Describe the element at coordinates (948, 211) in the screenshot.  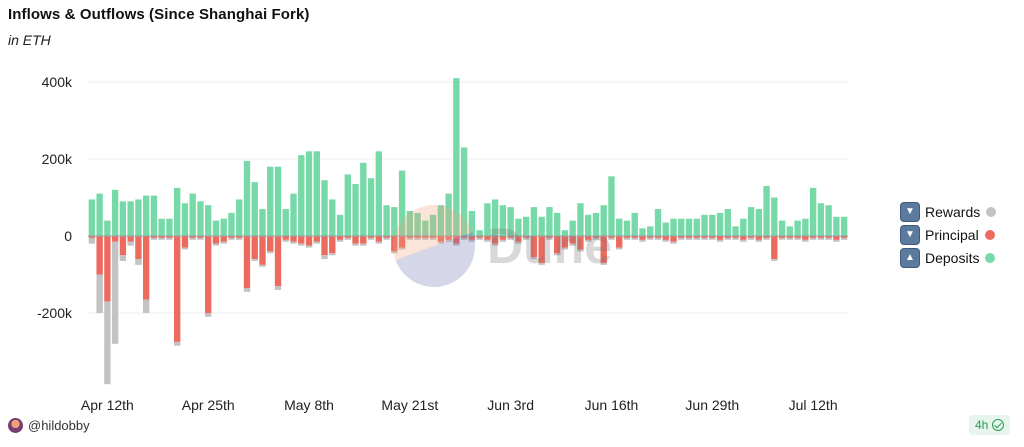
I see `legend-item-rewards: ▼ Rewards` at that location.